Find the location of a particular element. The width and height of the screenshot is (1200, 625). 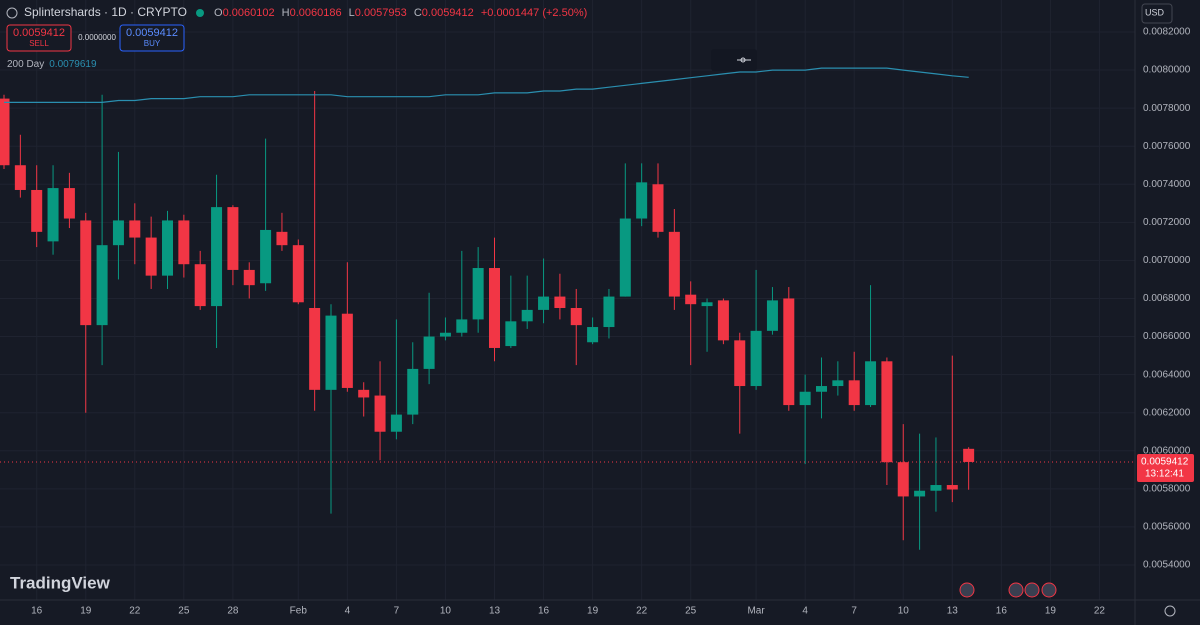

y-tick-label: 0.0060000 is located at coordinates (1167, 450).